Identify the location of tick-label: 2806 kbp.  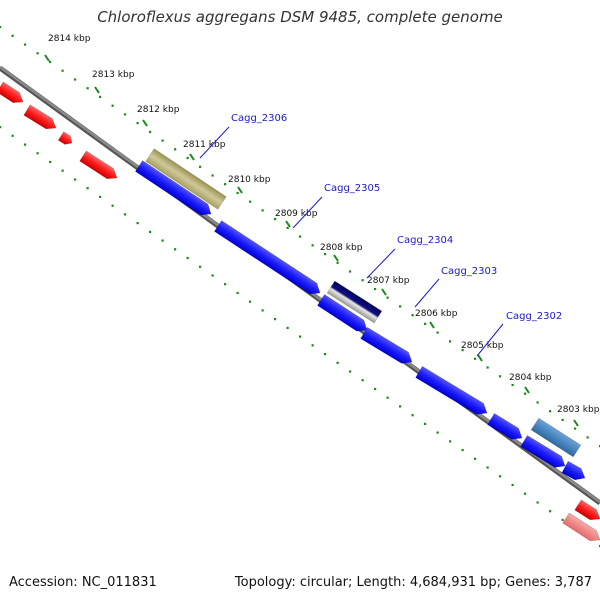
(436, 314).